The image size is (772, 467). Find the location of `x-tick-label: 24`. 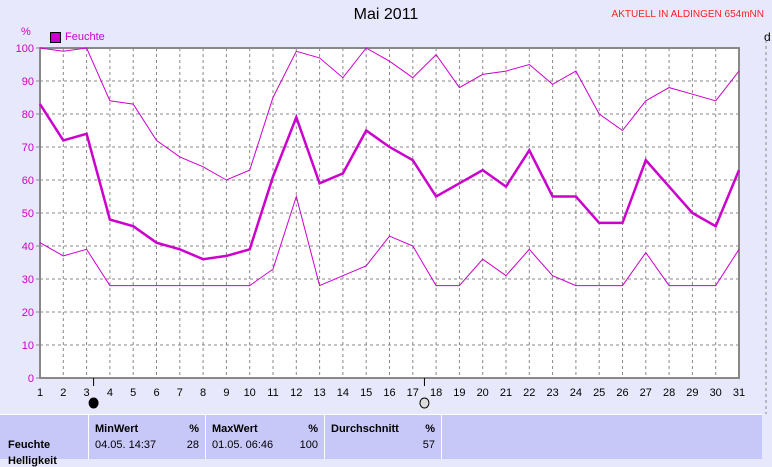

x-tick-label: 24 is located at coordinates (576, 393).